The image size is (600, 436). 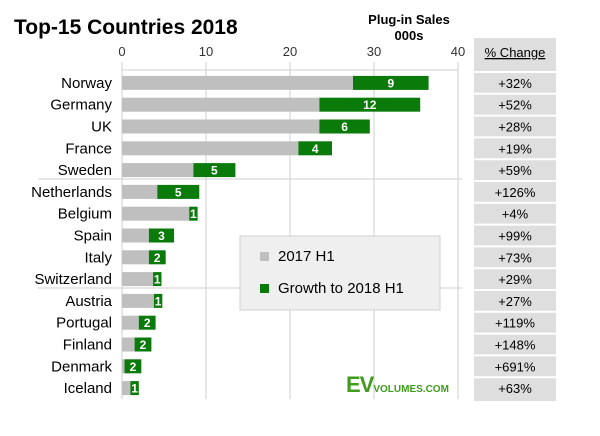 I want to click on category-label: Sweden, so click(x=85, y=170).